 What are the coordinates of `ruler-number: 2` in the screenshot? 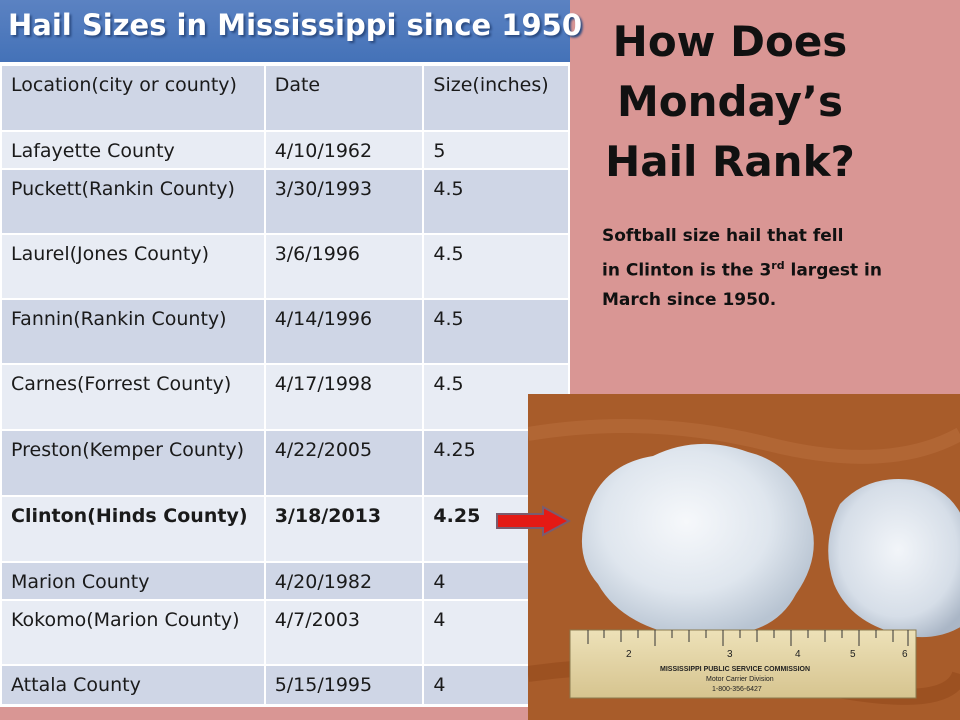 It's located at (629, 654).